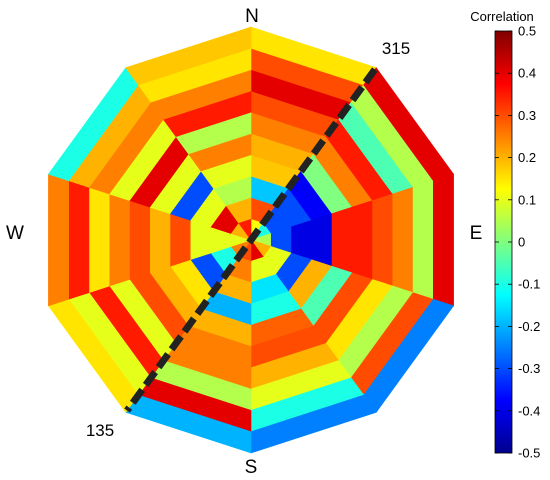 Image resolution: width=550 pixels, height=480 pixels. What do you see at coordinates (15, 233) in the screenshot?
I see `west-label: W` at bounding box center [15, 233].